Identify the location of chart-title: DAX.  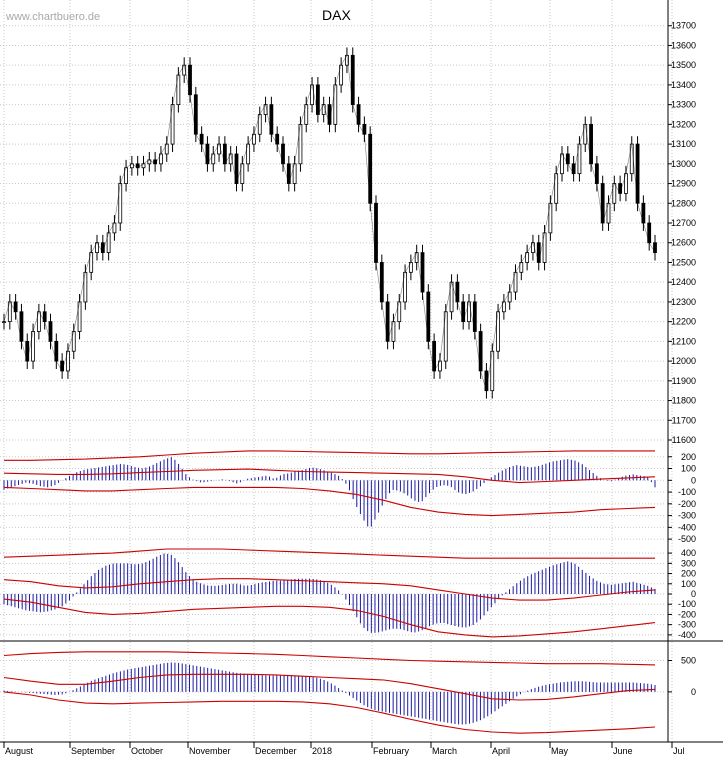
(336, 15).